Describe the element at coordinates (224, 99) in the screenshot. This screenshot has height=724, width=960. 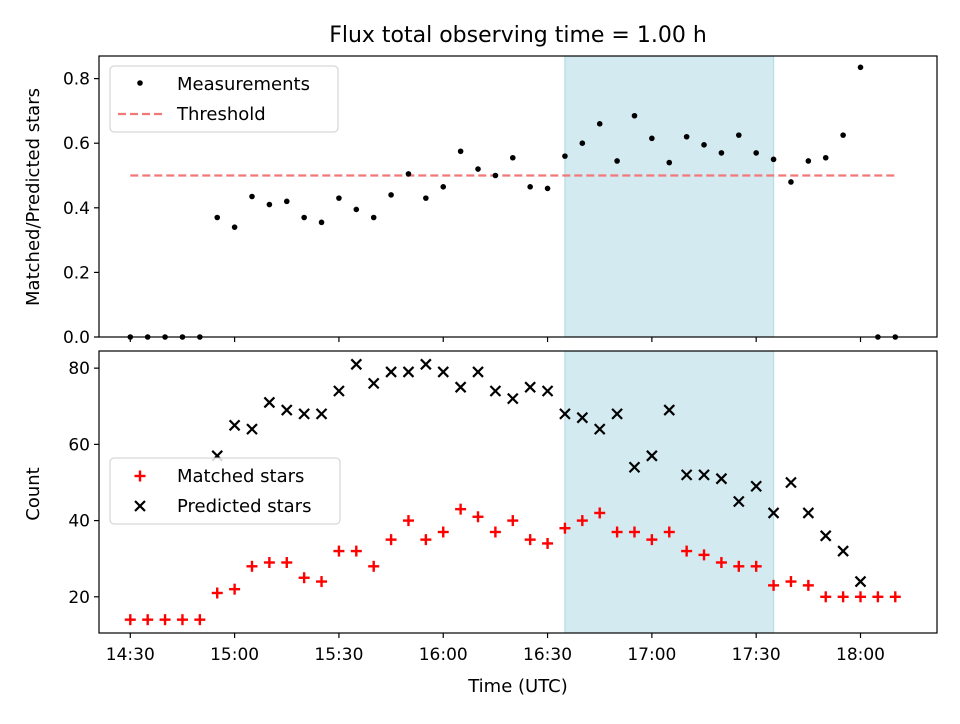
I see `top-legend-frame` at that location.